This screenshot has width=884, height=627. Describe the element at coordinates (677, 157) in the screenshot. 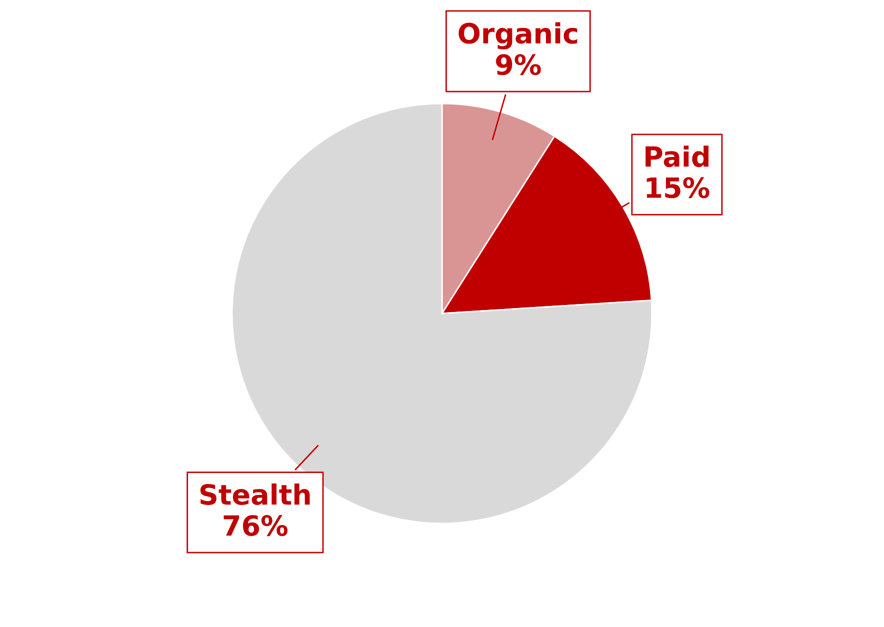

I see `slice-label: Paid` at that location.